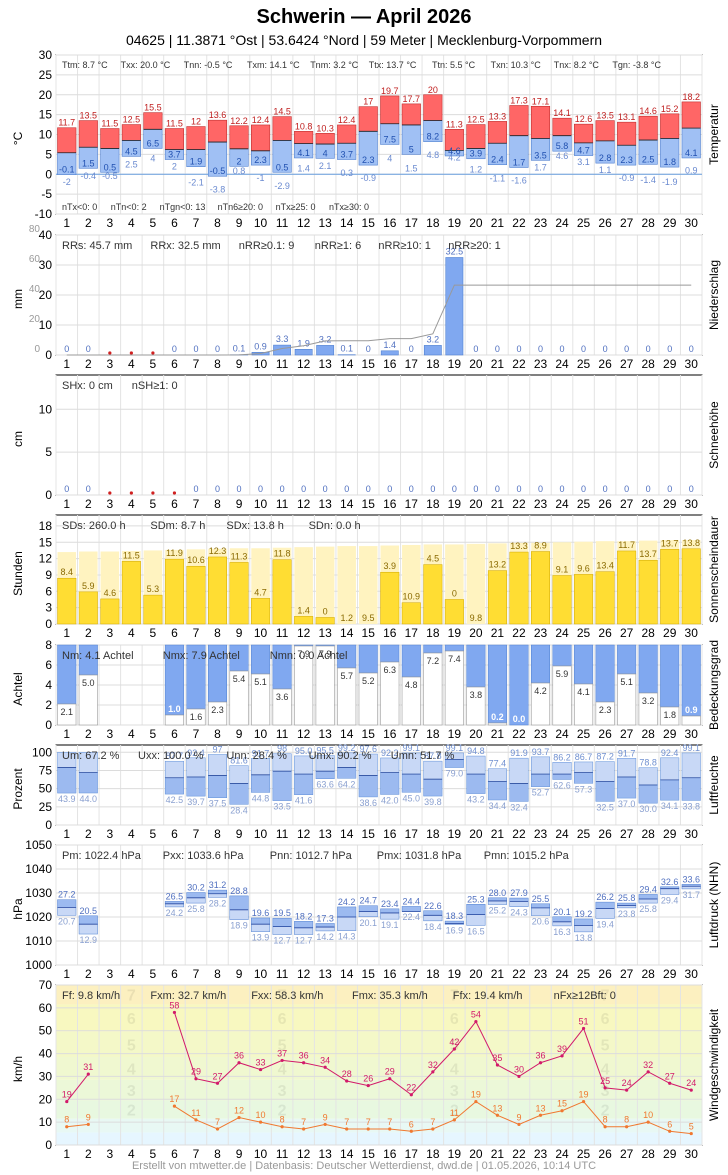 The height and width of the screenshot is (1175, 728). I want to click on x-tick-label: 24, so click(562, 504).